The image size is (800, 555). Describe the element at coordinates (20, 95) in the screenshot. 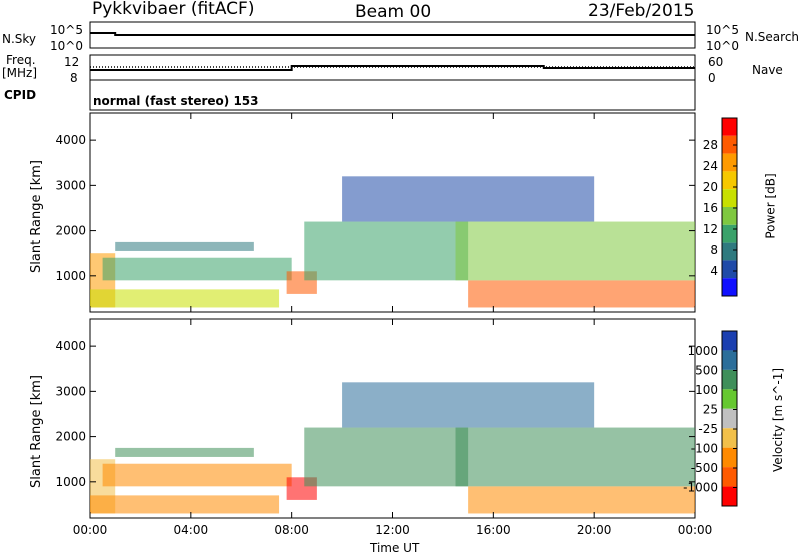

I see `cpid-label: CPID` at that location.